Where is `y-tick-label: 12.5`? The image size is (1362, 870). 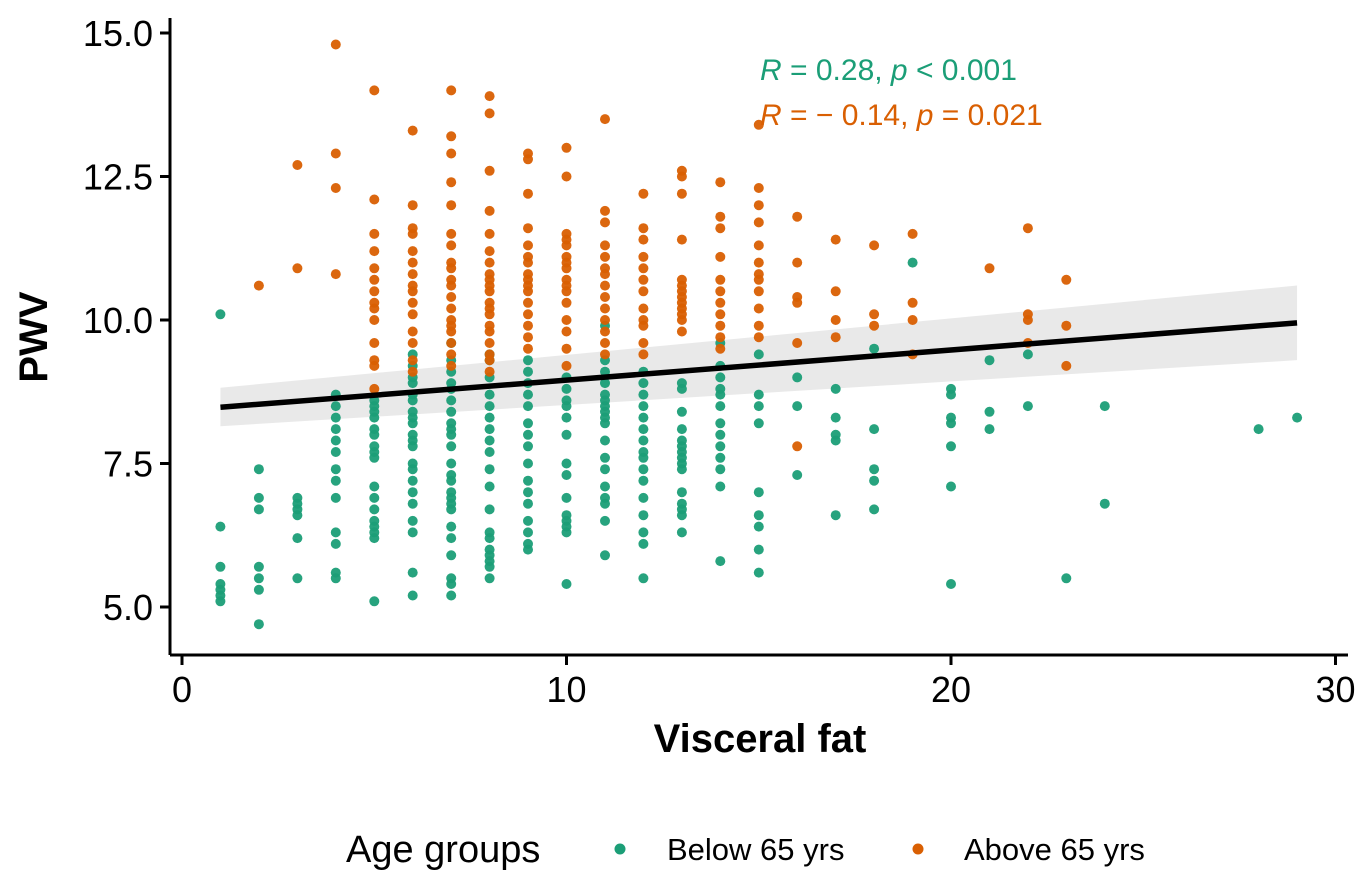
y-tick-label: 12.5 is located at coordinates (118, 177).